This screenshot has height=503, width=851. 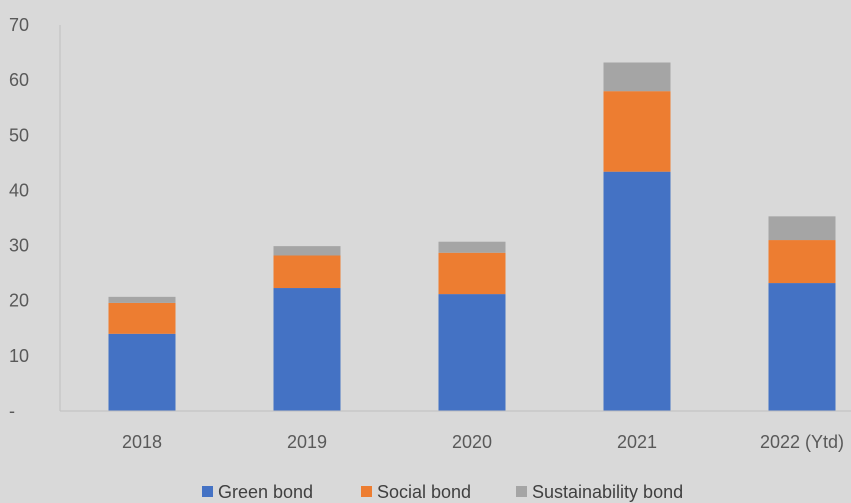 I want to click on y-tick-label: 10, so click(x=19, y=356).